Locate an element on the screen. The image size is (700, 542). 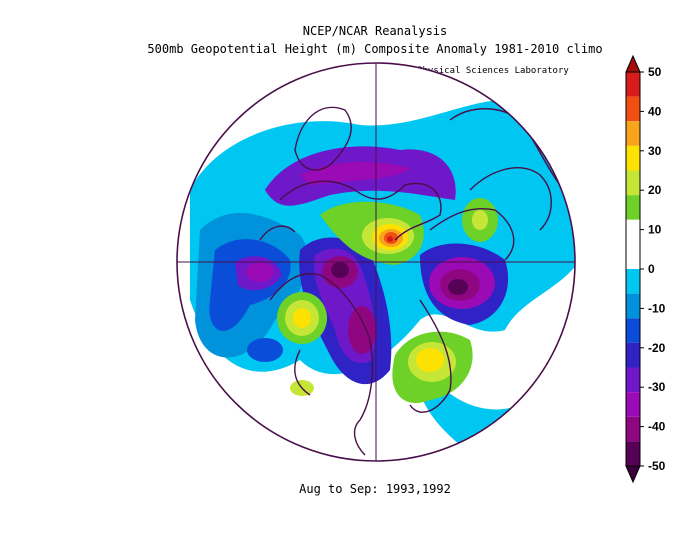
neg-core-sw is located at coordinates (265, 350).